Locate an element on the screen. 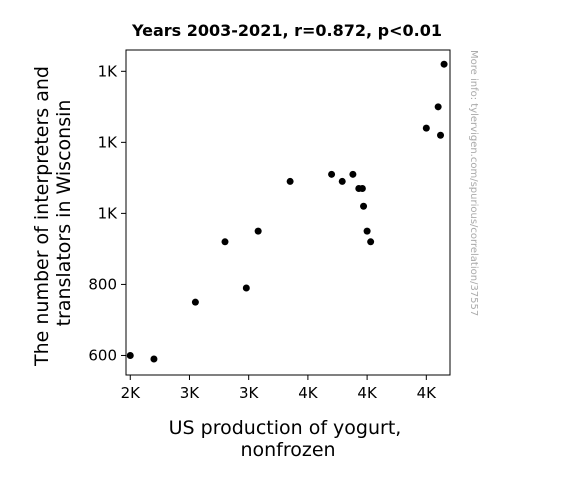 Image resolution: width=575 pixels, height=500 pixels. y-axis-label-line-2: translators in Wisconsin is located at coordinates (64, 213).